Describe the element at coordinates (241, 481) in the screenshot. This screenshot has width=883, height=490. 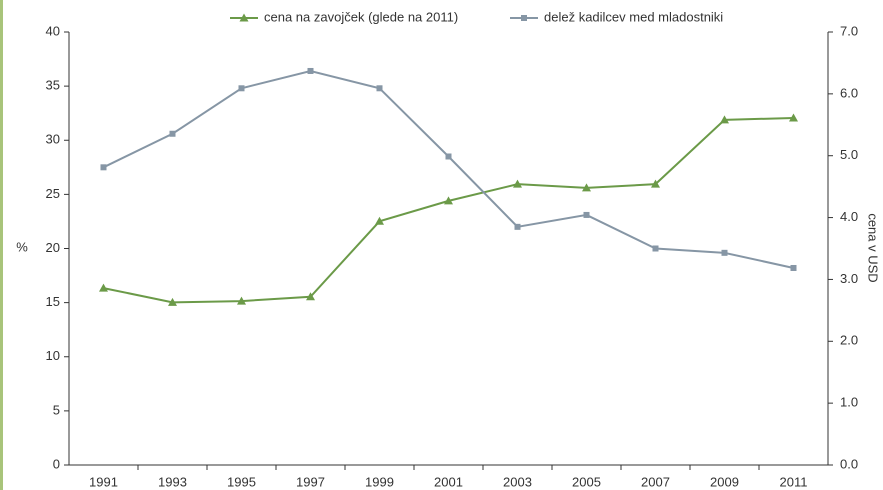
I see `x-tick-label: 1995` at that location.